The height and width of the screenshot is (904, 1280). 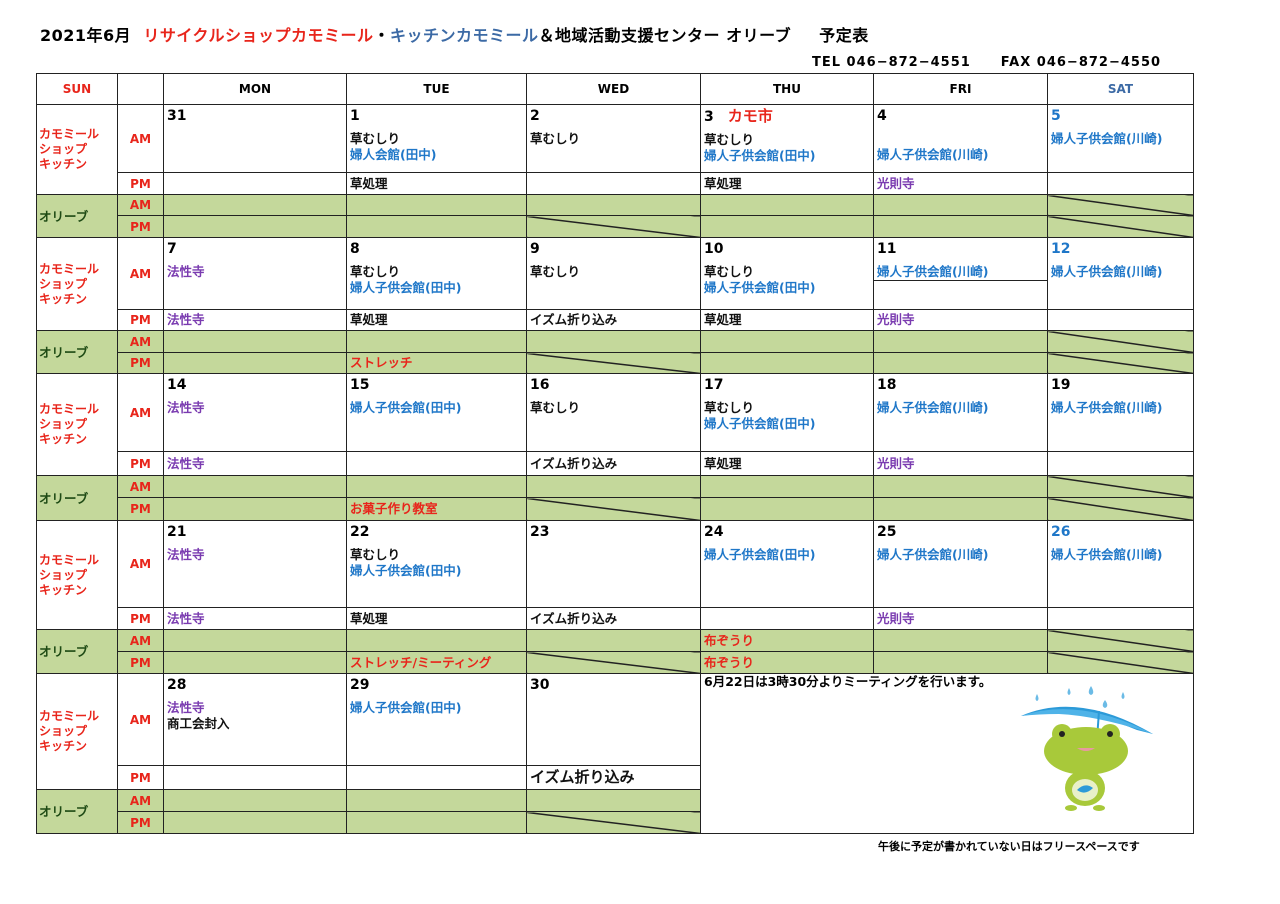 I want to click on pm-cell-30: イズム折り込み, so click(x=613, y=777).